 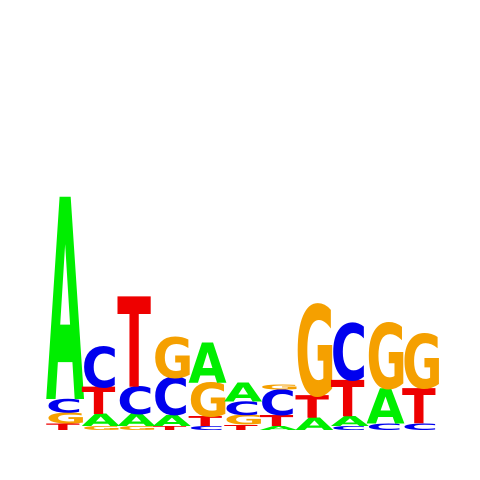 What do you see at coordinates (134, 345) in the screenshot?
I see `logo-letter-T: T` at bounding box center [134, 345].